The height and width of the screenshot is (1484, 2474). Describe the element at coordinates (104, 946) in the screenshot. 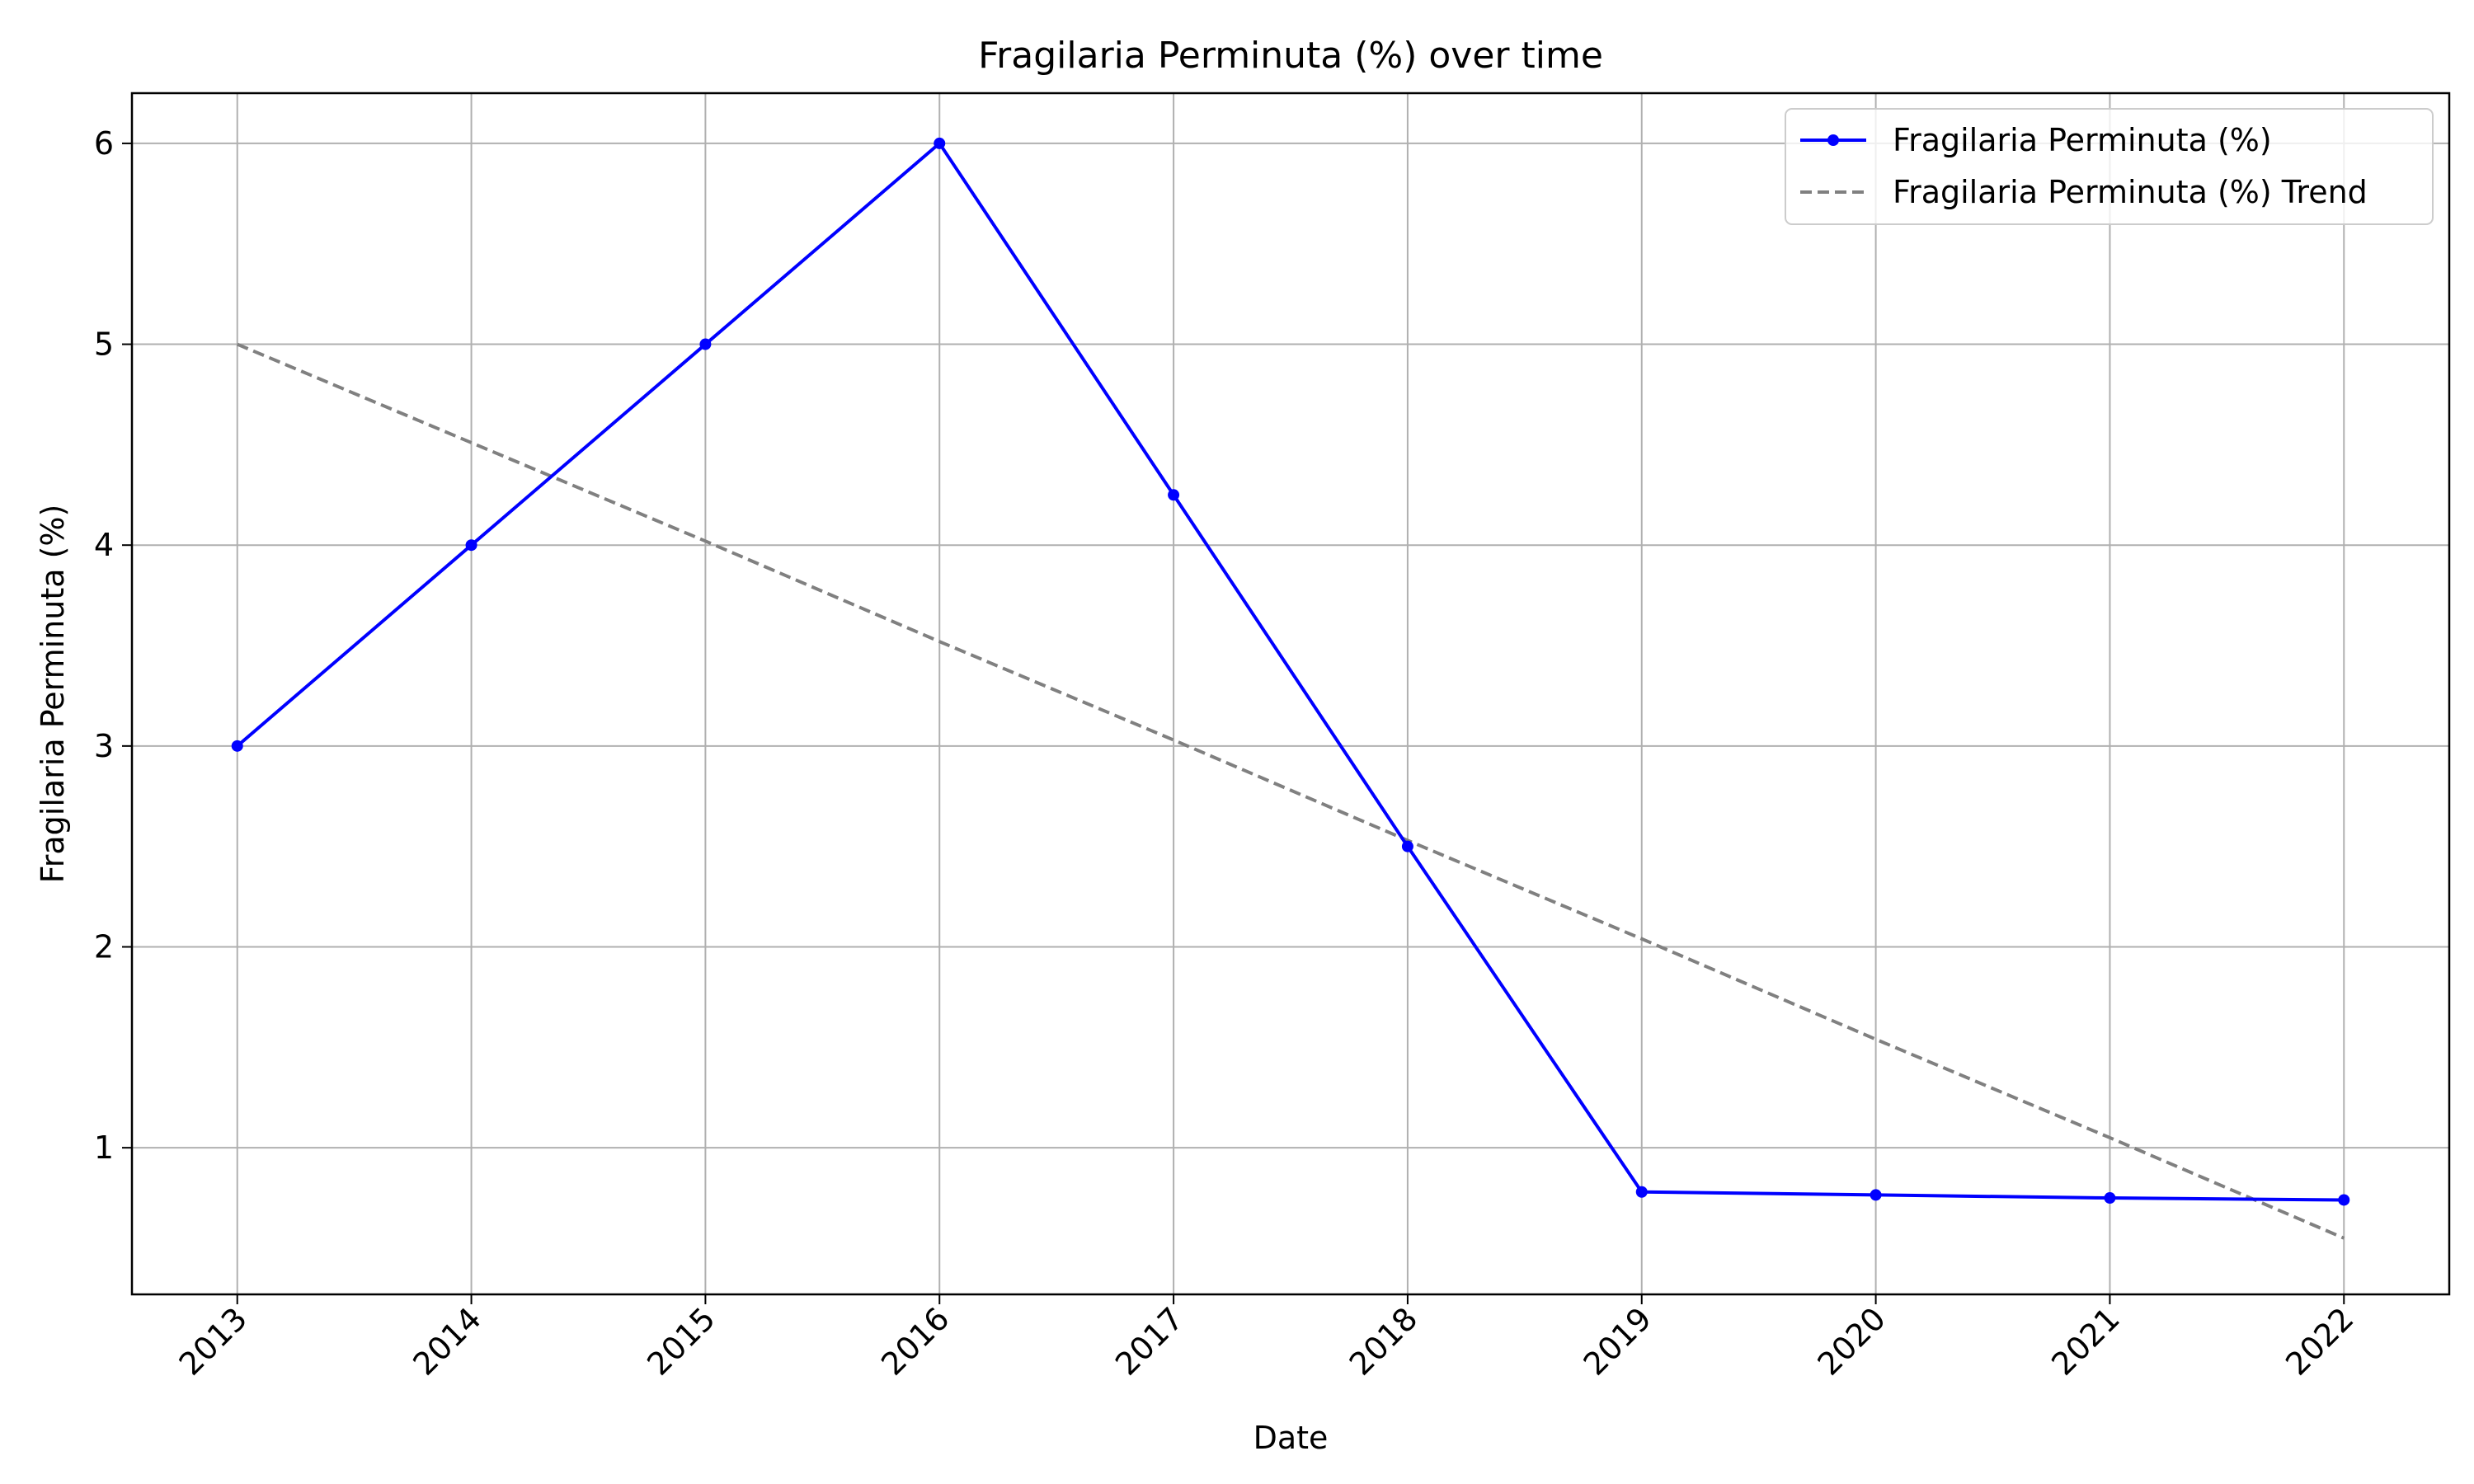

I see `y-tick-label: 2` at that location.